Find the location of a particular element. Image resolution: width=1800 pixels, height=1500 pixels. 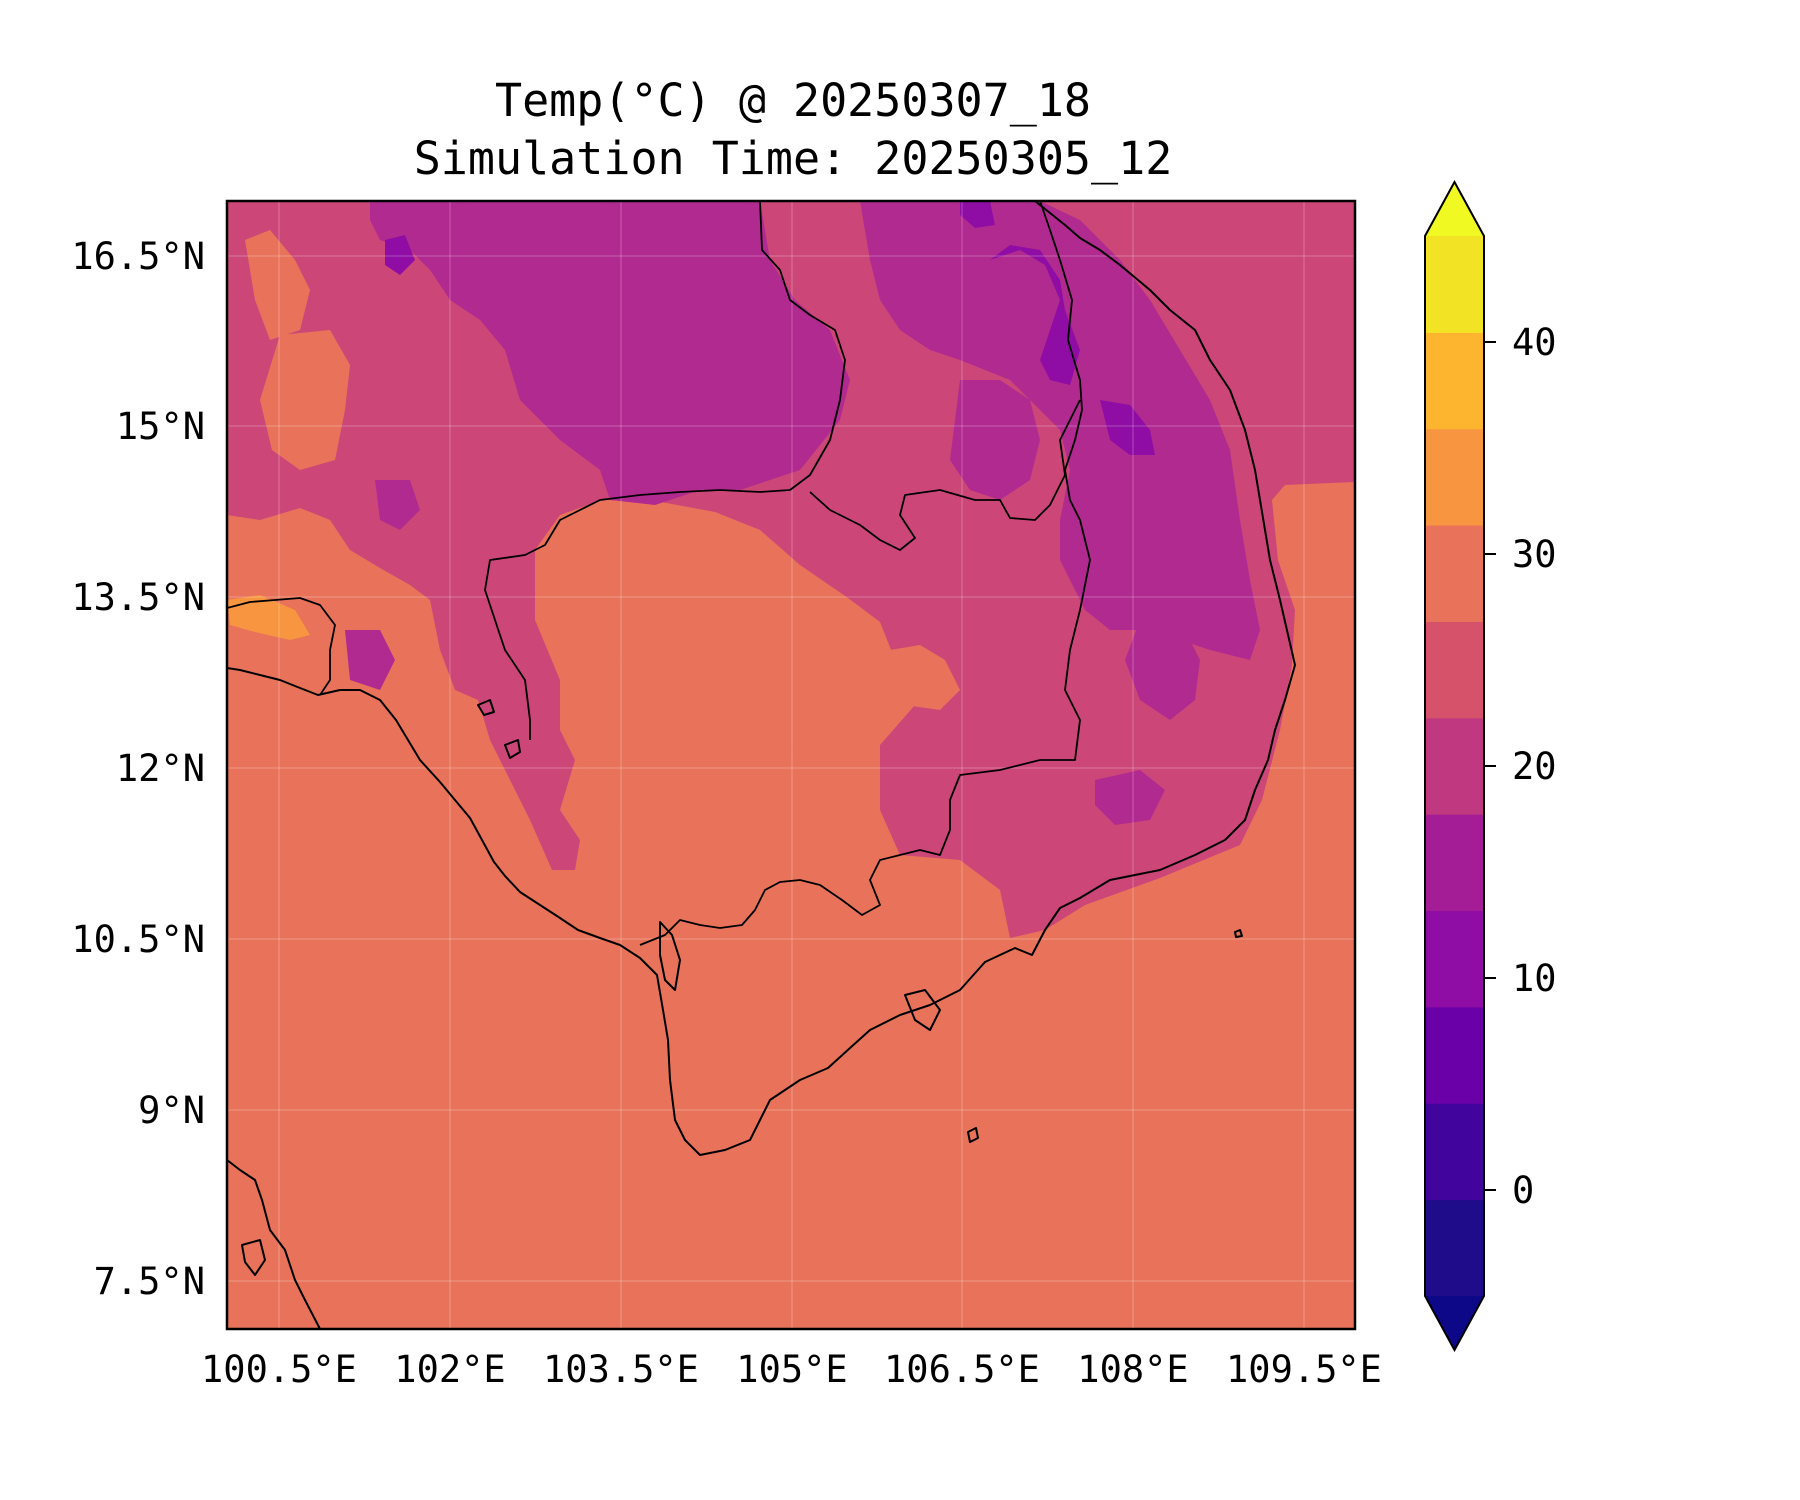

colorbar is located at coordinates (1454, 766).